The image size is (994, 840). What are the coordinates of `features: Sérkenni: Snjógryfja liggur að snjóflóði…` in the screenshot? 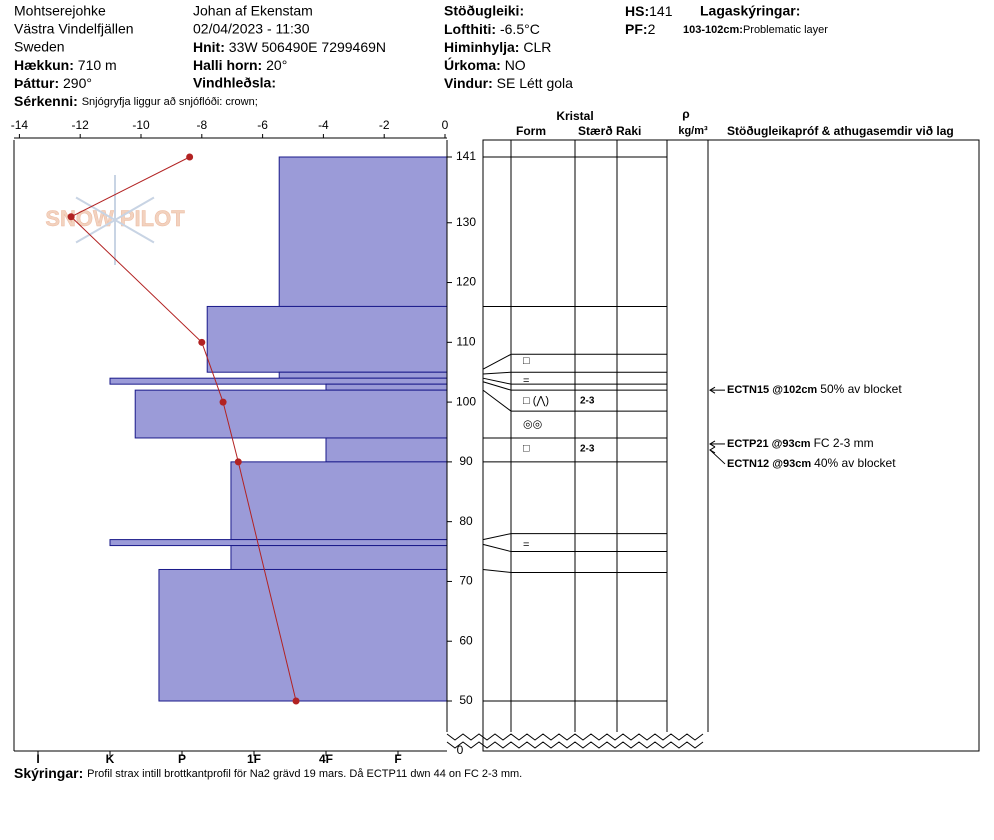 It's located at (136, 101).